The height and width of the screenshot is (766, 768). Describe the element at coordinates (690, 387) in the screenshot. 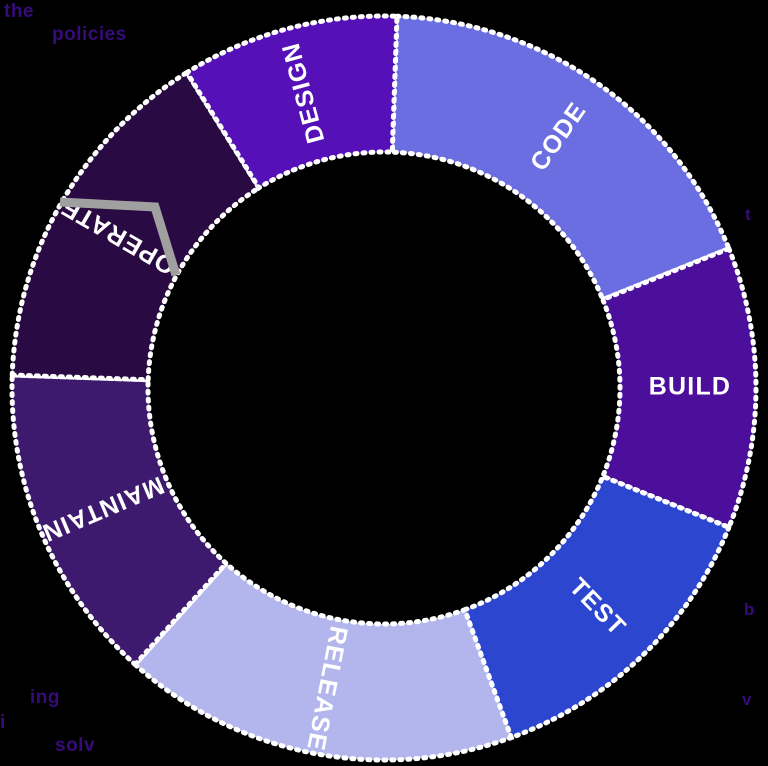

I see `donut-segment-label-build: BUILD` at that location.